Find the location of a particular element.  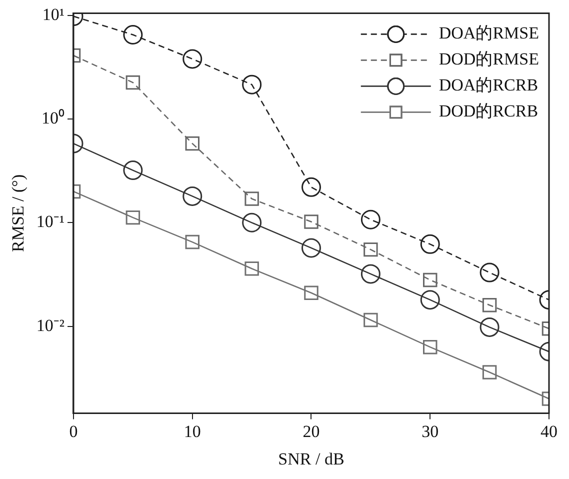

legend-label: DOA的RCRB is located at coordinates (488, 85).